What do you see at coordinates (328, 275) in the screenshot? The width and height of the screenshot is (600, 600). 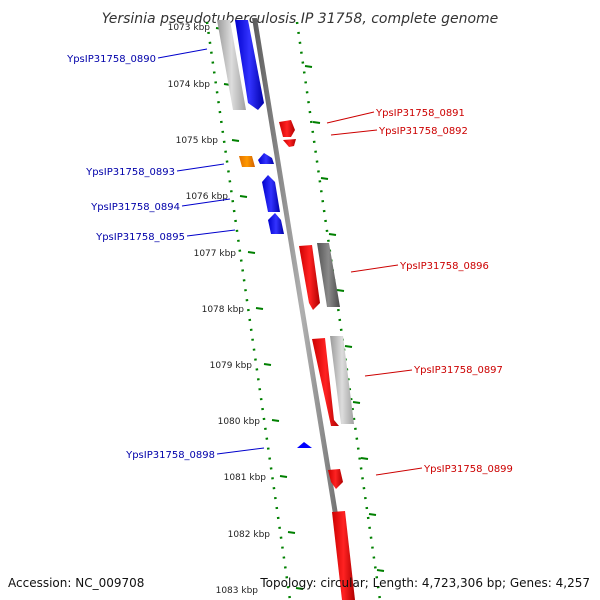 I see `gene-0896-shadow` at bounding box center [328, 275].